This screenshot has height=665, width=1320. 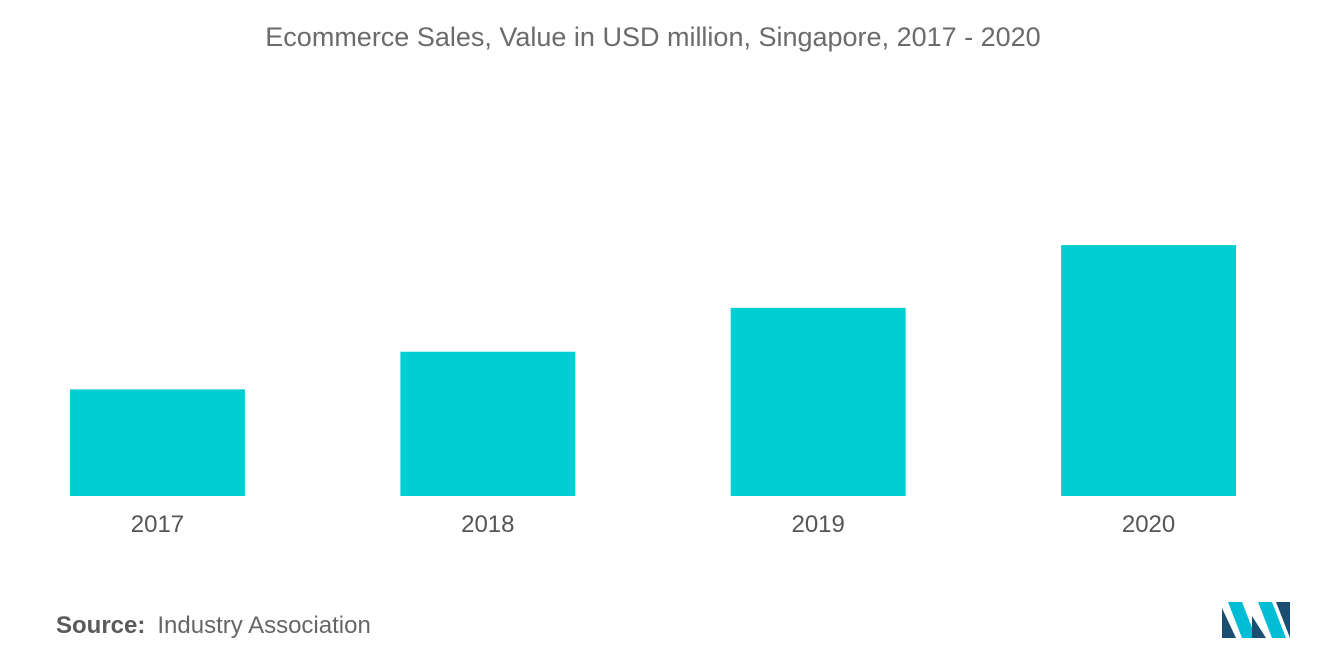 I want to click on x-tick-label: 2018, so click(x=487, y=524).